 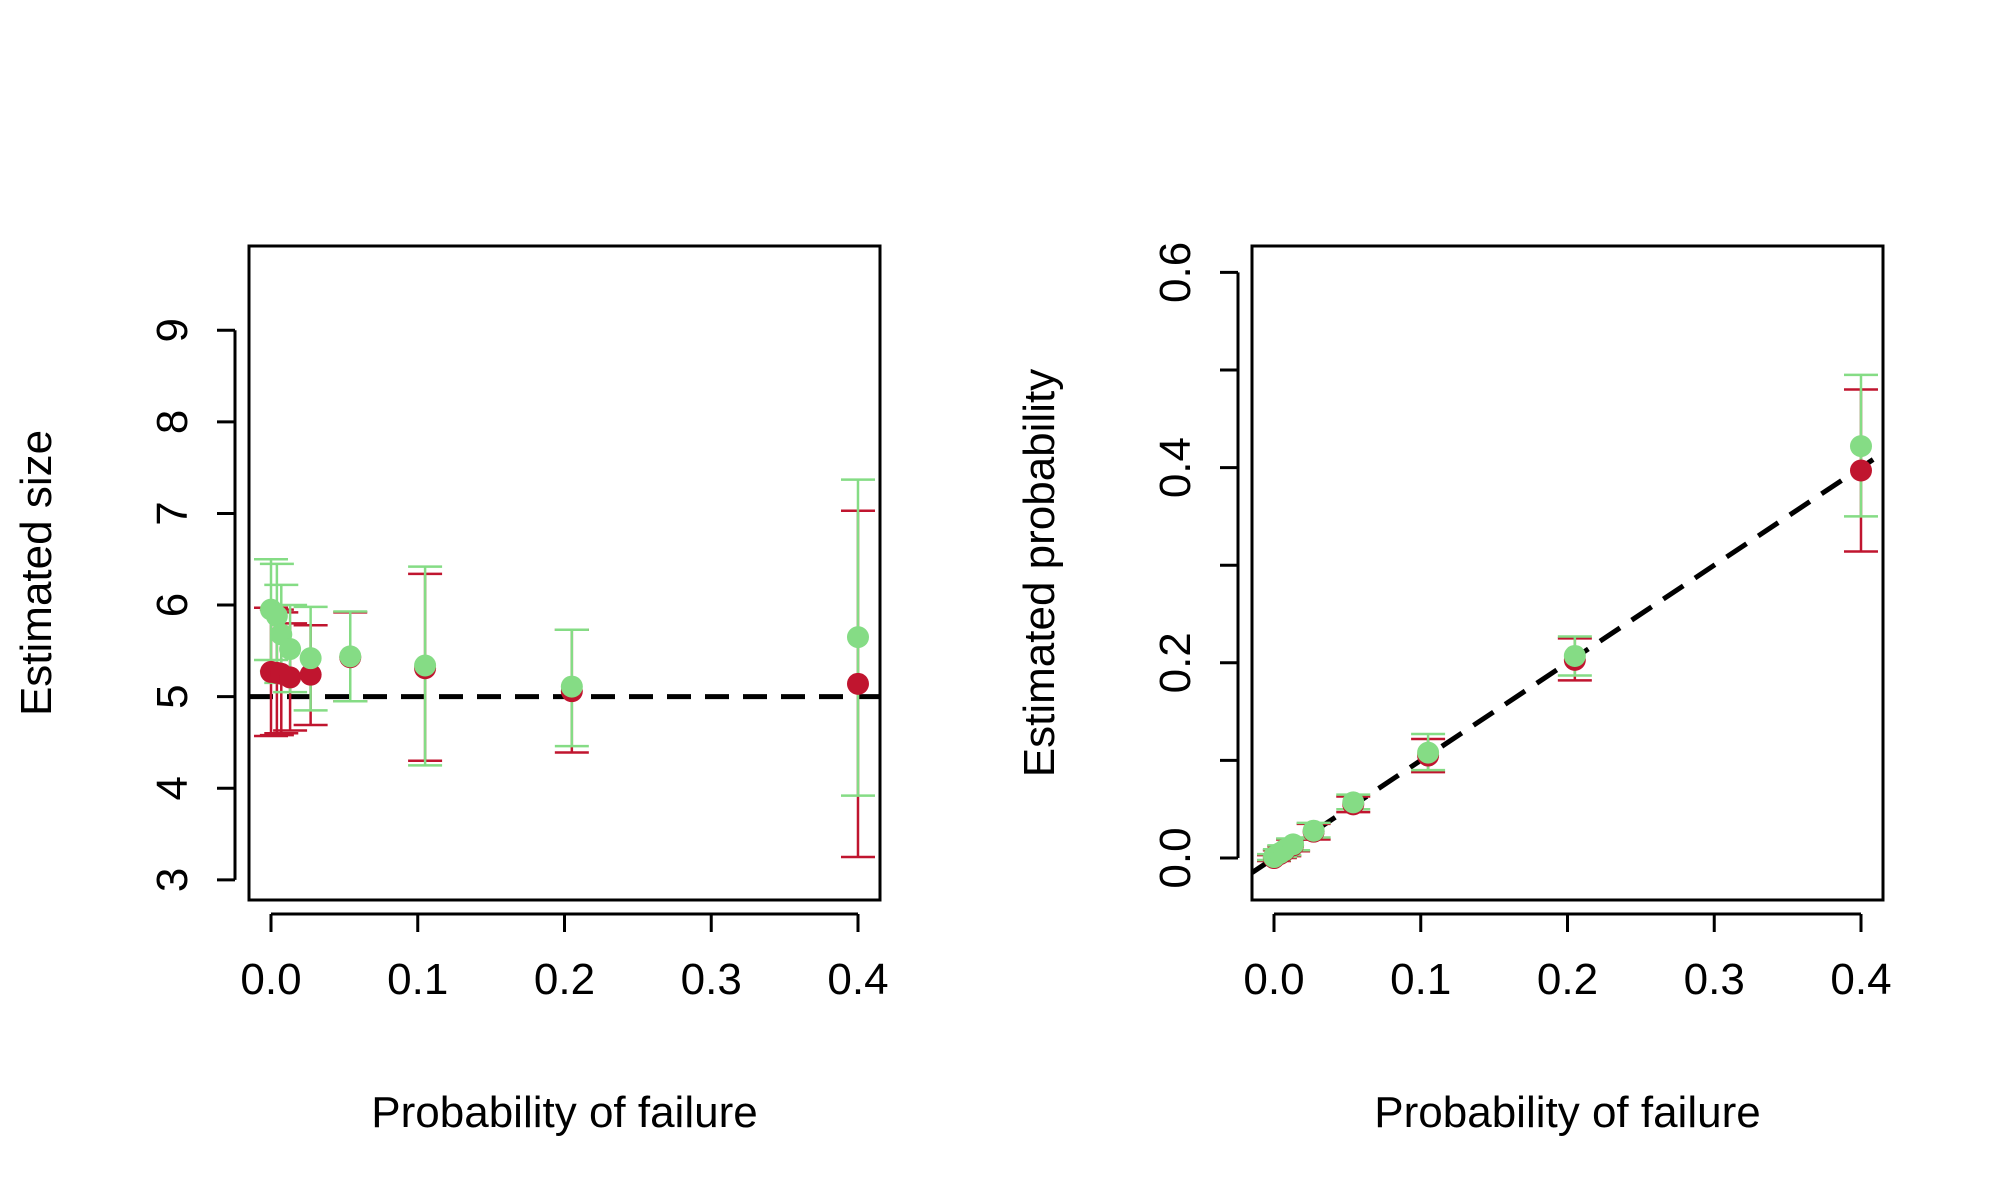 What do you see at coordinates (36, 573) in the screenshot?
I see `y-axis-title: Estimated size` at bounding box center [36, 573].